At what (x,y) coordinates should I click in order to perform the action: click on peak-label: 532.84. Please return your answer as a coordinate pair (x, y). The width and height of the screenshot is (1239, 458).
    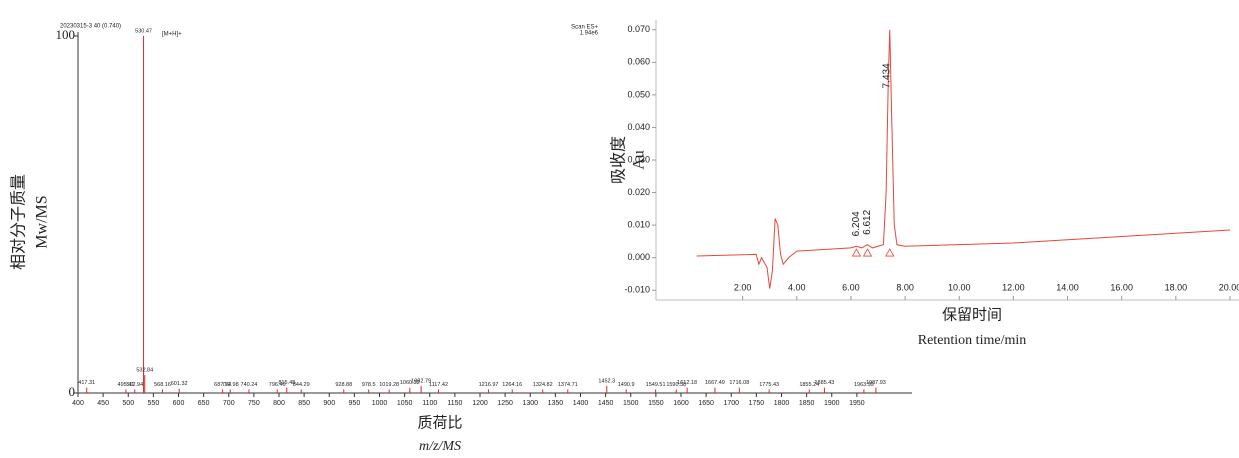
    Looking at the image, I should click on (144, 371).